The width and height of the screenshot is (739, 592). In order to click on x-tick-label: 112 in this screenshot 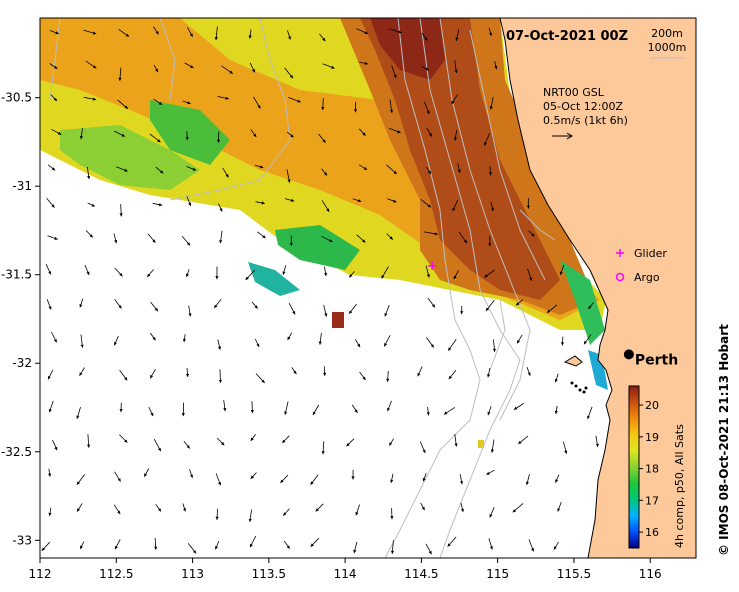, I will do `click(40, 574)`.